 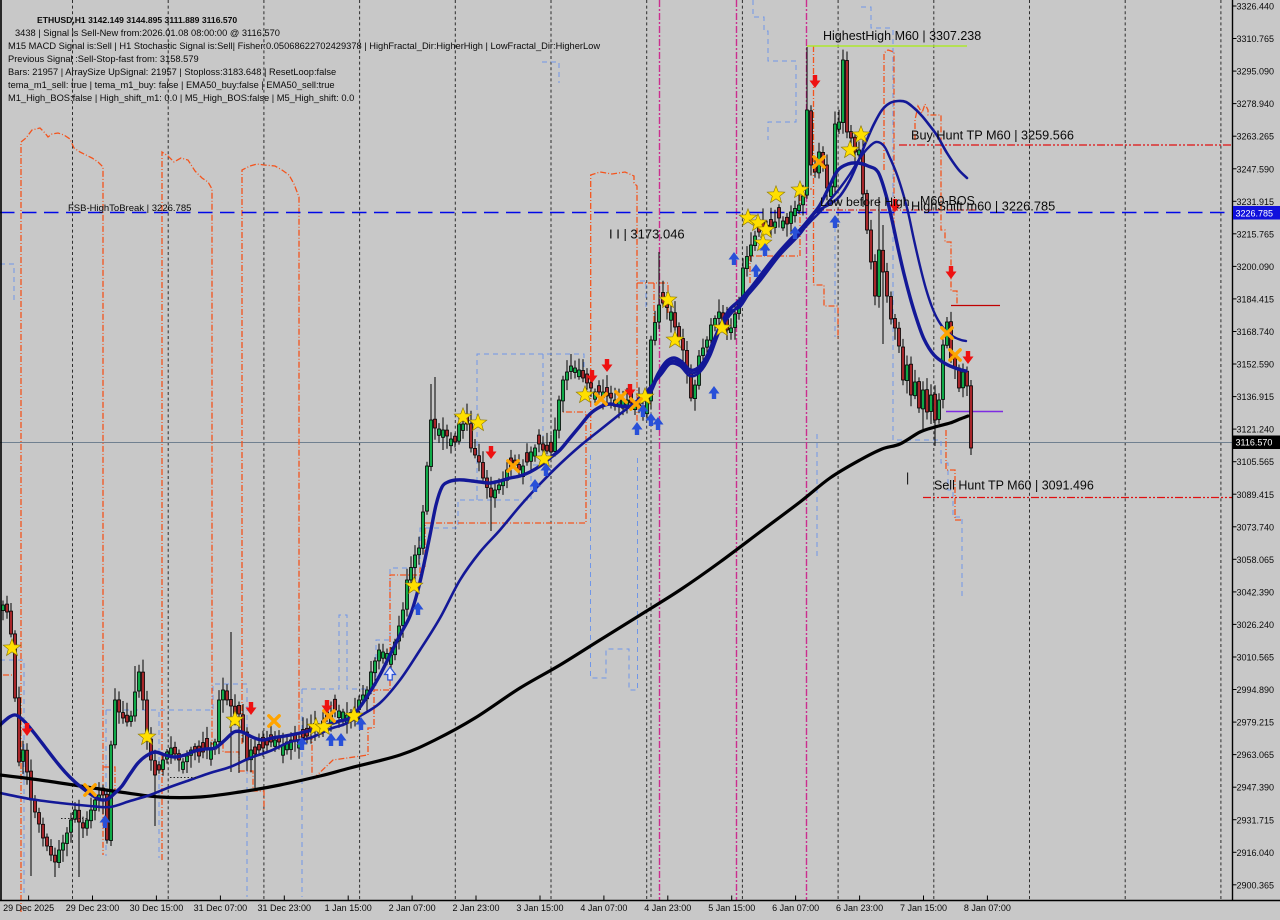 I want to click on svg-text: 3326.440, so click(x=1256, y=7).